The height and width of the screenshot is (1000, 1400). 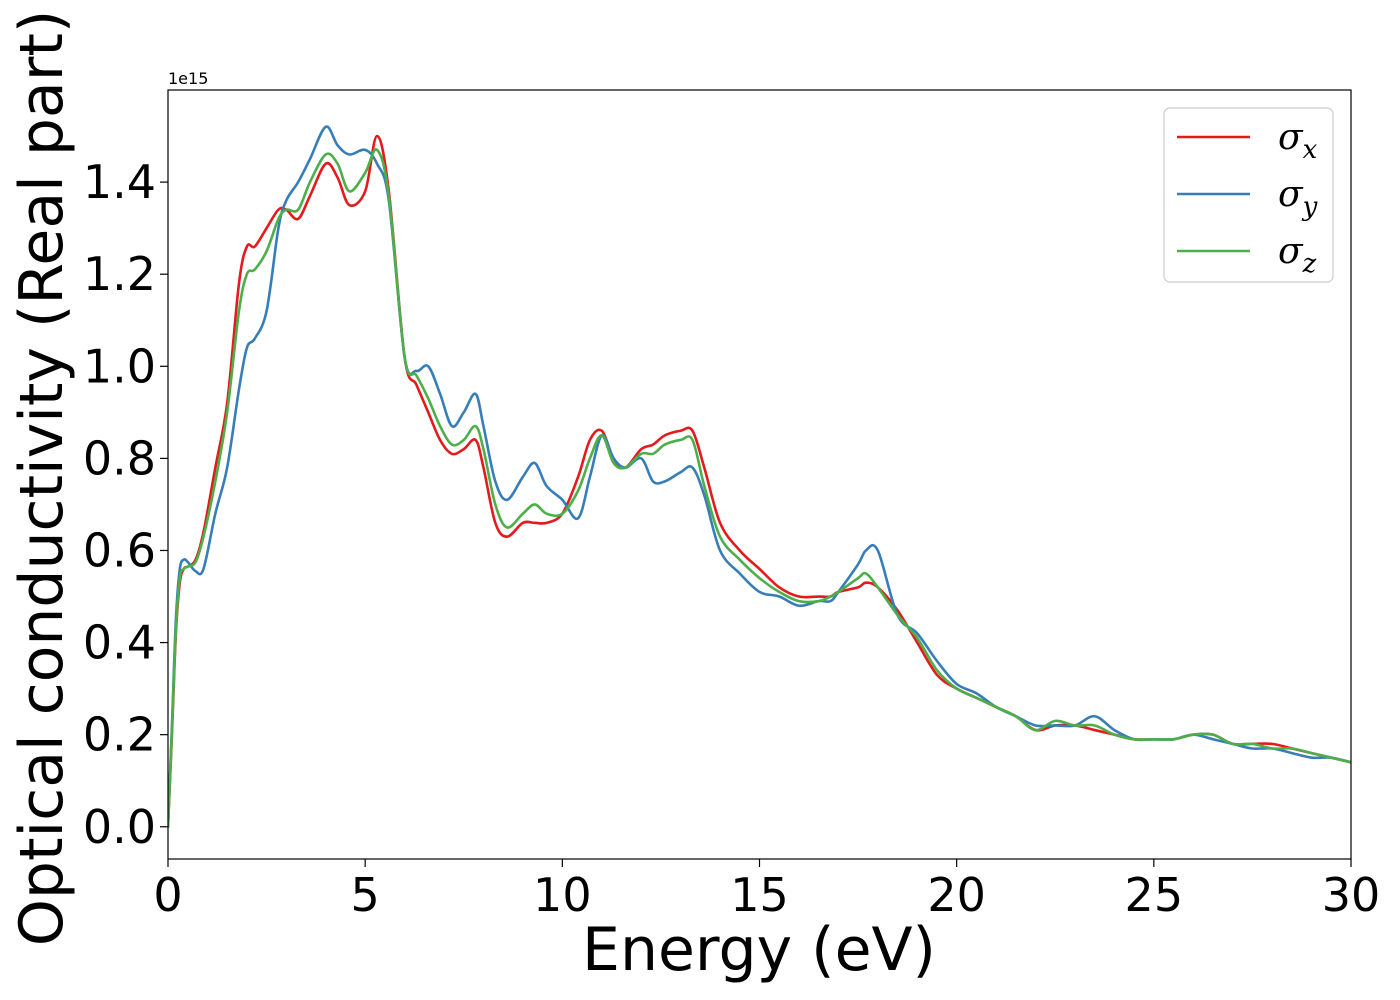 What do you see at coordinates (119, 274) in the screenshot?
I see `y-tick-label: 1.2` at bounding box center [119, 274].